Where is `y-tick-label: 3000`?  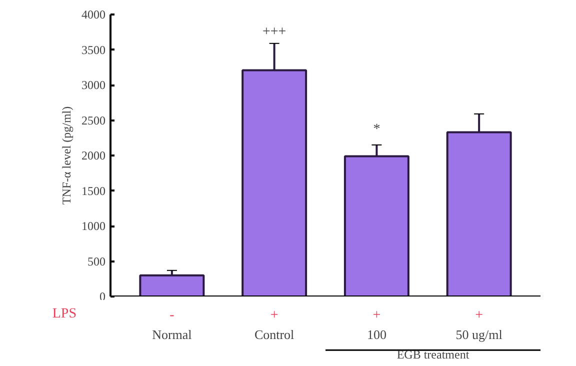
y-tick-label: 3000 is located at coordinates (94, 85).